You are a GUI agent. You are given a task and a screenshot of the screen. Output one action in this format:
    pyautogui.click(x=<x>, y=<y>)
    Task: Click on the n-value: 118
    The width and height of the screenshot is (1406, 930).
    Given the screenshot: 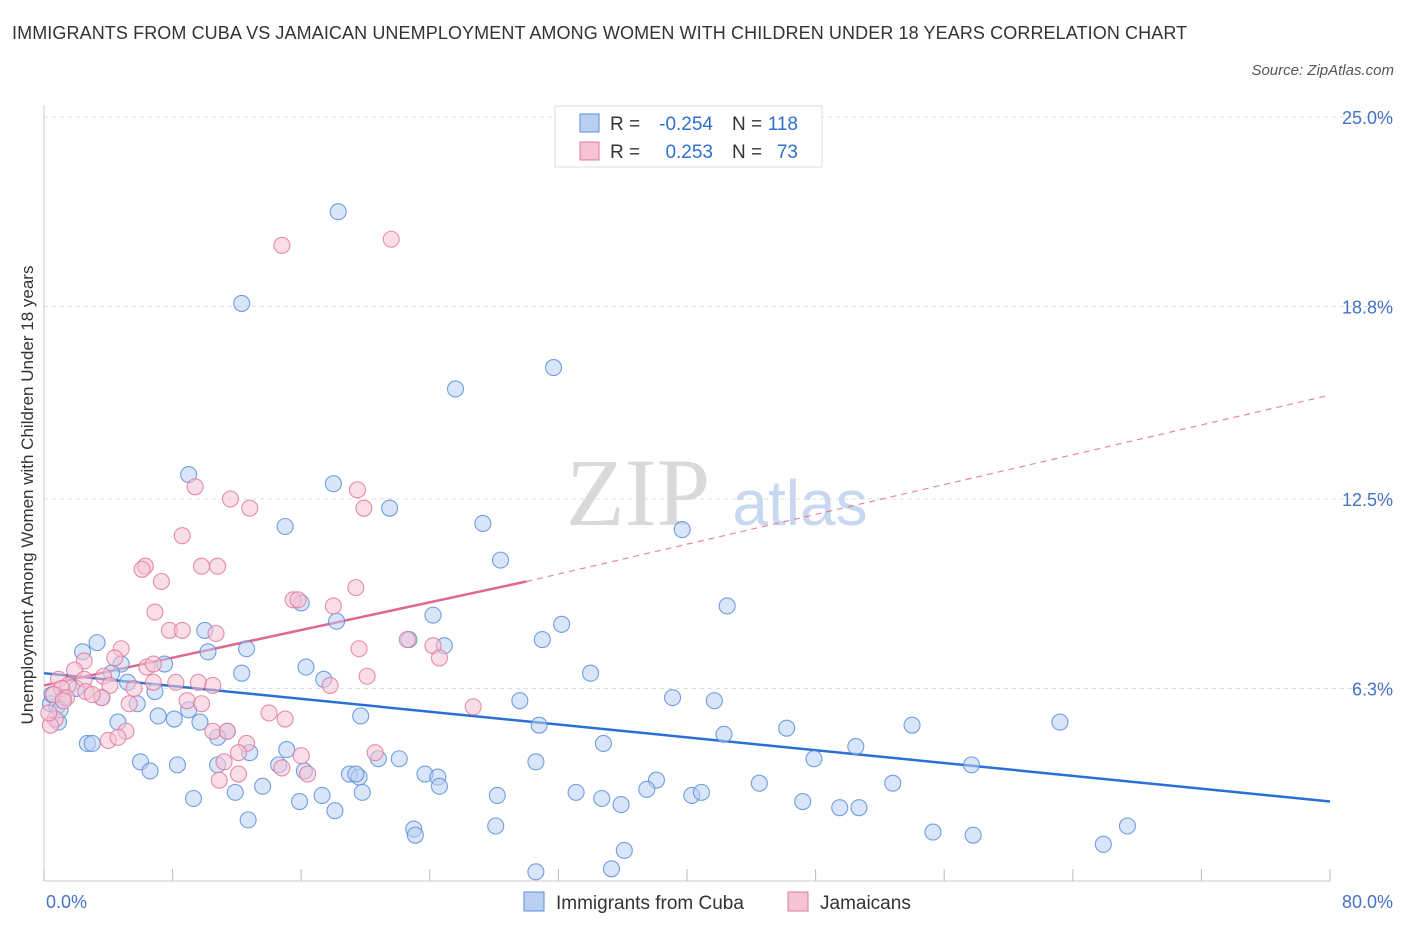 What is the action you would take?
    pyautogui.click(x=783, y=124)
    